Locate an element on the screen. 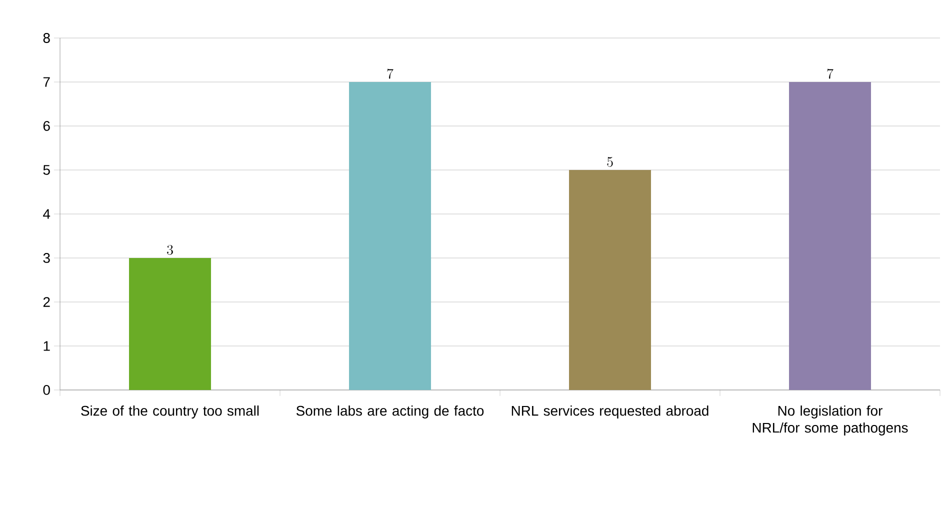  x-tick-label: Size of the country too small is located at coordinates (170, 412).